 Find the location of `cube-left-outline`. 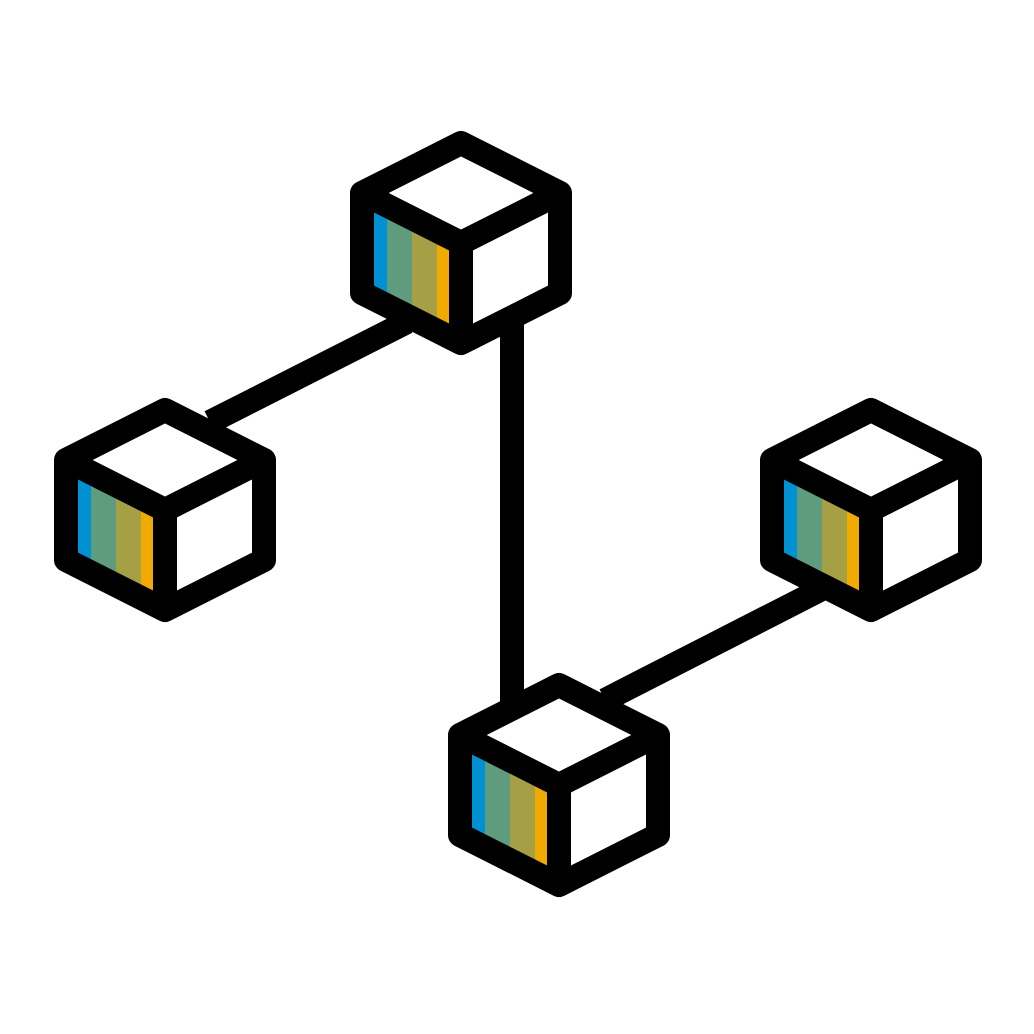

cube-left-outline is located at coordinates (165, 510).